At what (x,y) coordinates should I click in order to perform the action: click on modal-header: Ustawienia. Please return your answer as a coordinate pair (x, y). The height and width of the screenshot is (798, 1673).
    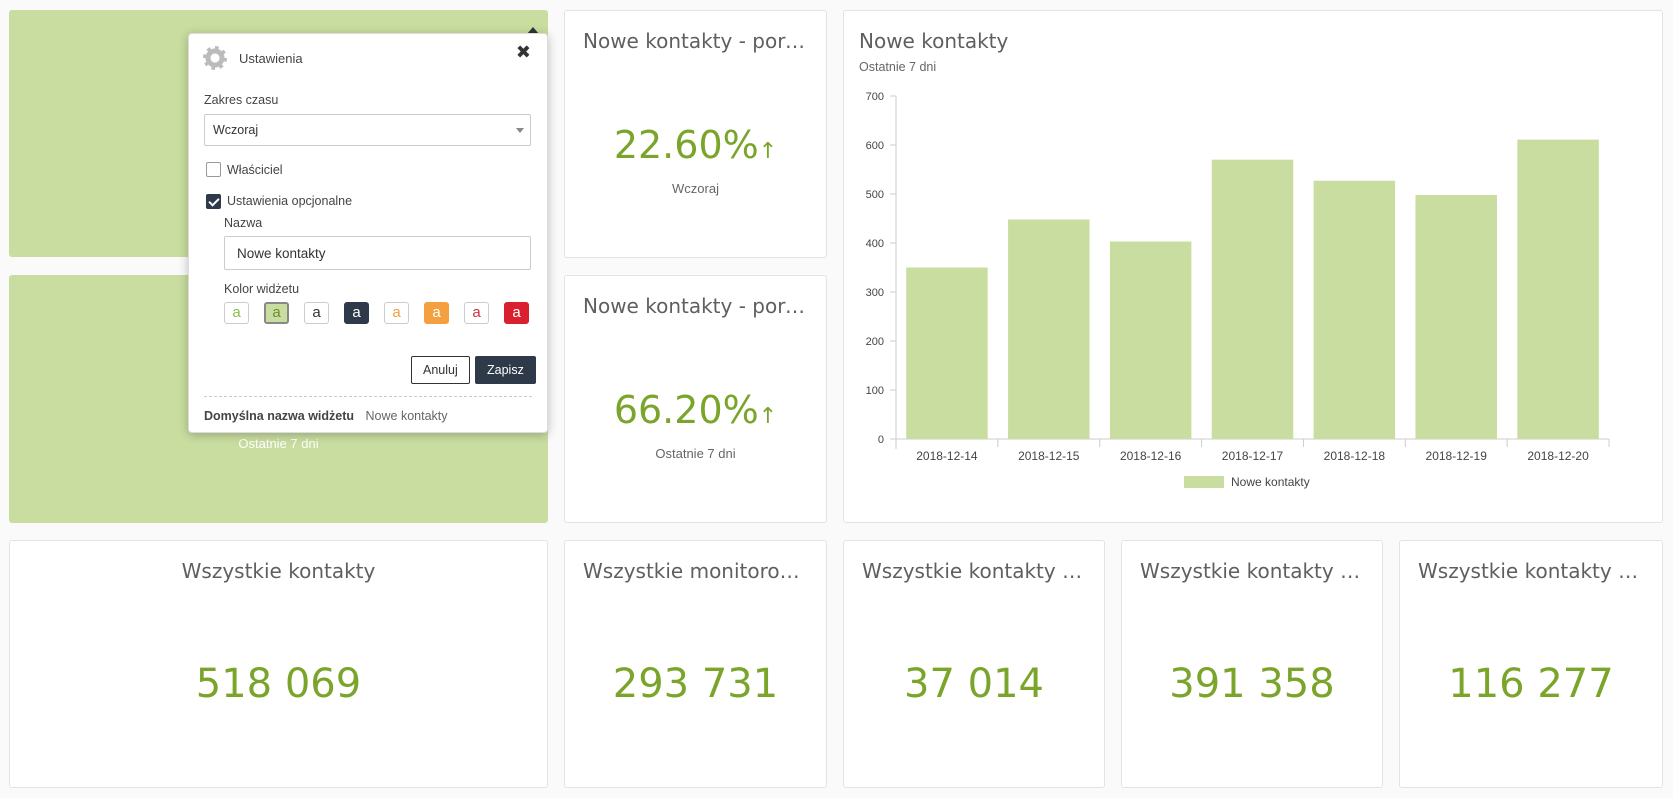
    Looking at the image, I should click on (253, 58).